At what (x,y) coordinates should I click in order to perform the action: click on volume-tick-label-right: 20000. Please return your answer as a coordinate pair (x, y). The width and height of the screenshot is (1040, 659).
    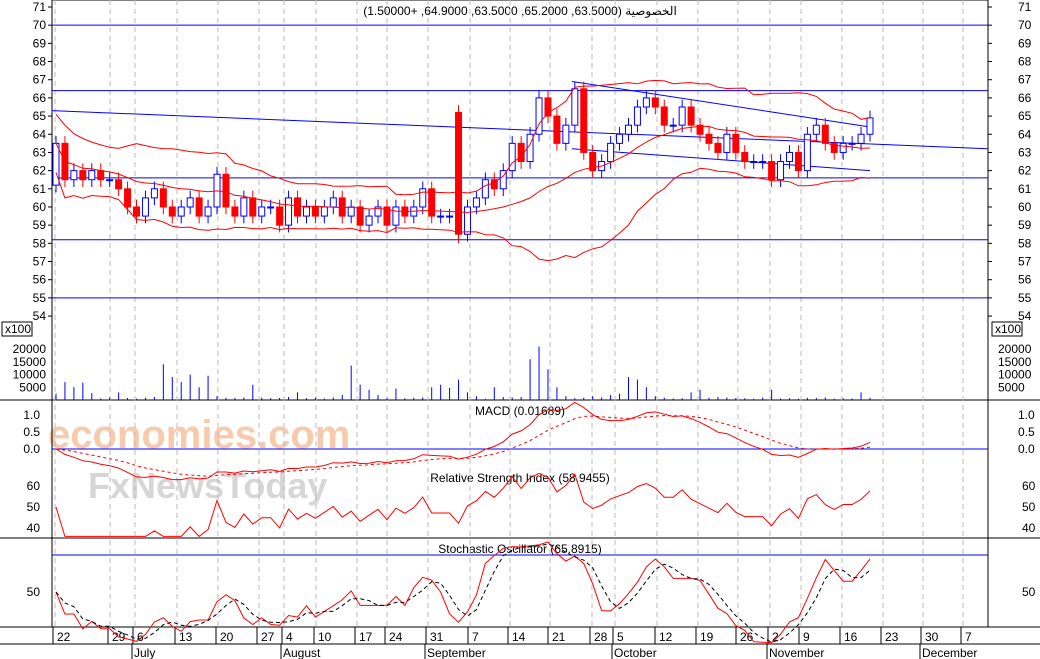
    Looking at the image, I should click on (1015, 349).